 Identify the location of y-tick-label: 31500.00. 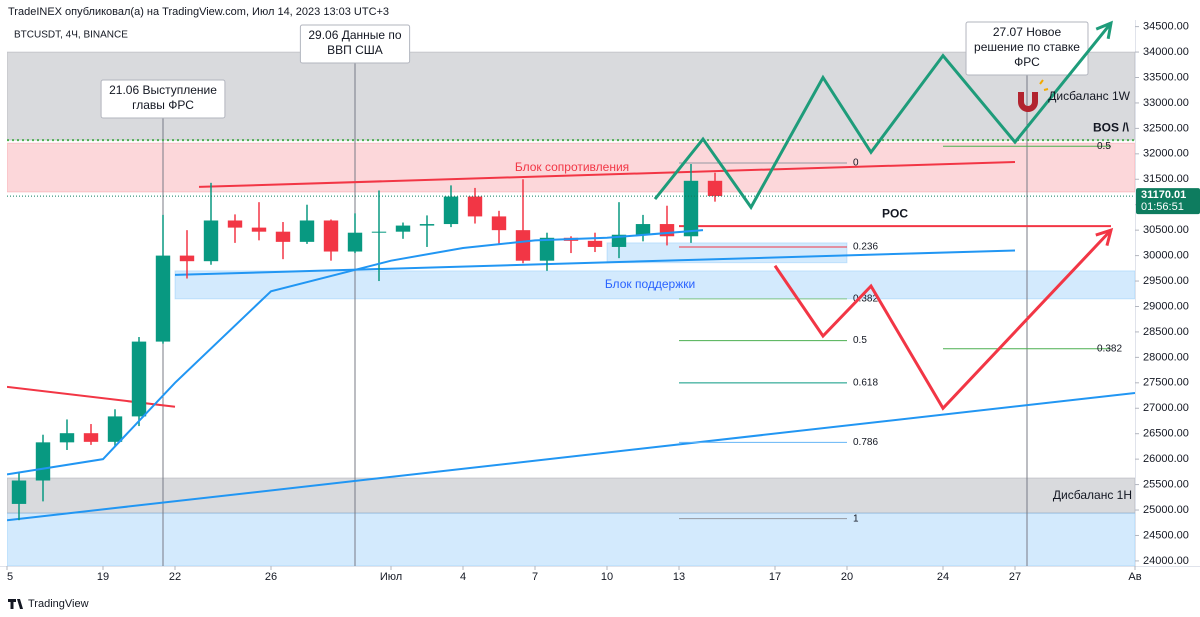
(1166, 179).